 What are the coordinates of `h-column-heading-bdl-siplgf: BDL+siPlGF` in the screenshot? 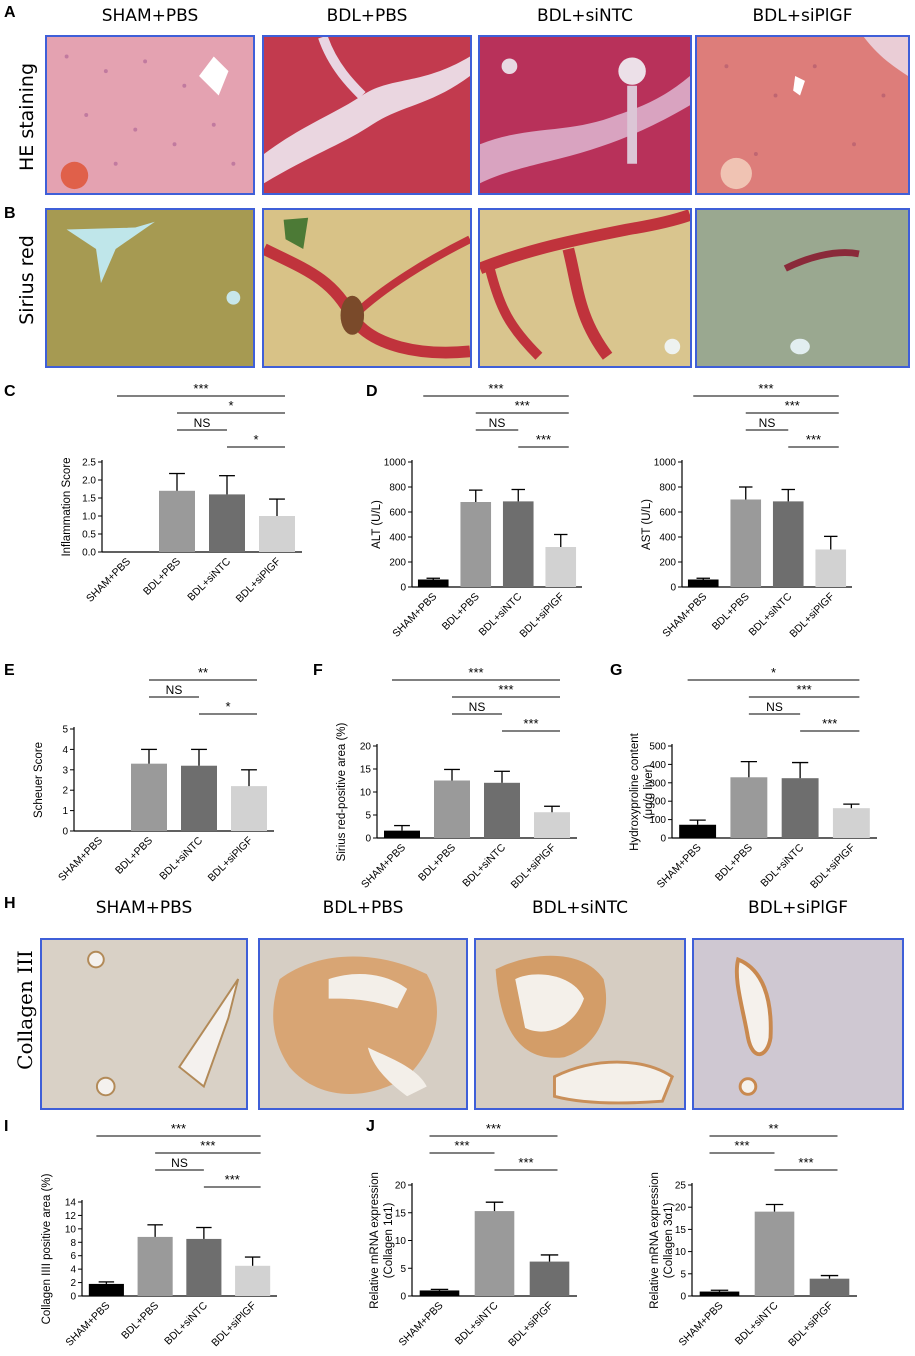 It's located at (798, 908).